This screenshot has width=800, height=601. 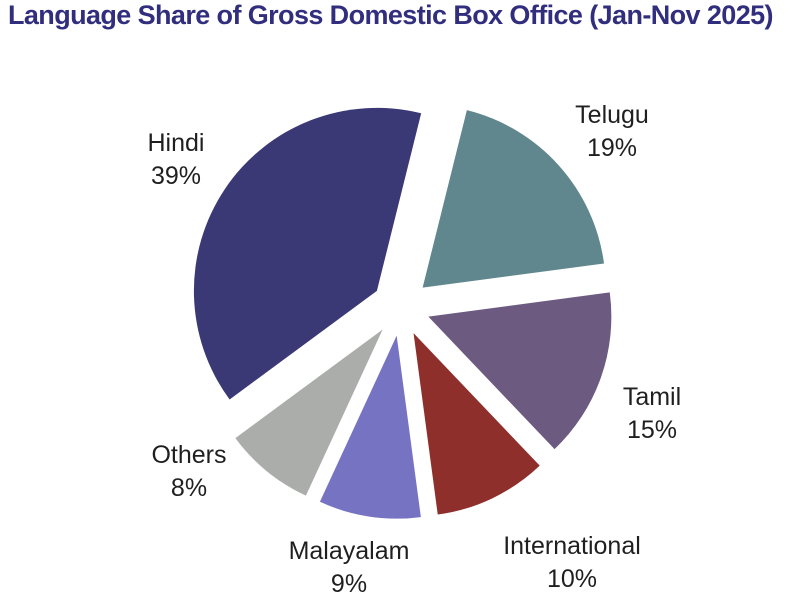 What do you see at coordinates (652, 397) in the screenshot?
I see `slice-label-name: Tamil` at bounding box center [652, 397].